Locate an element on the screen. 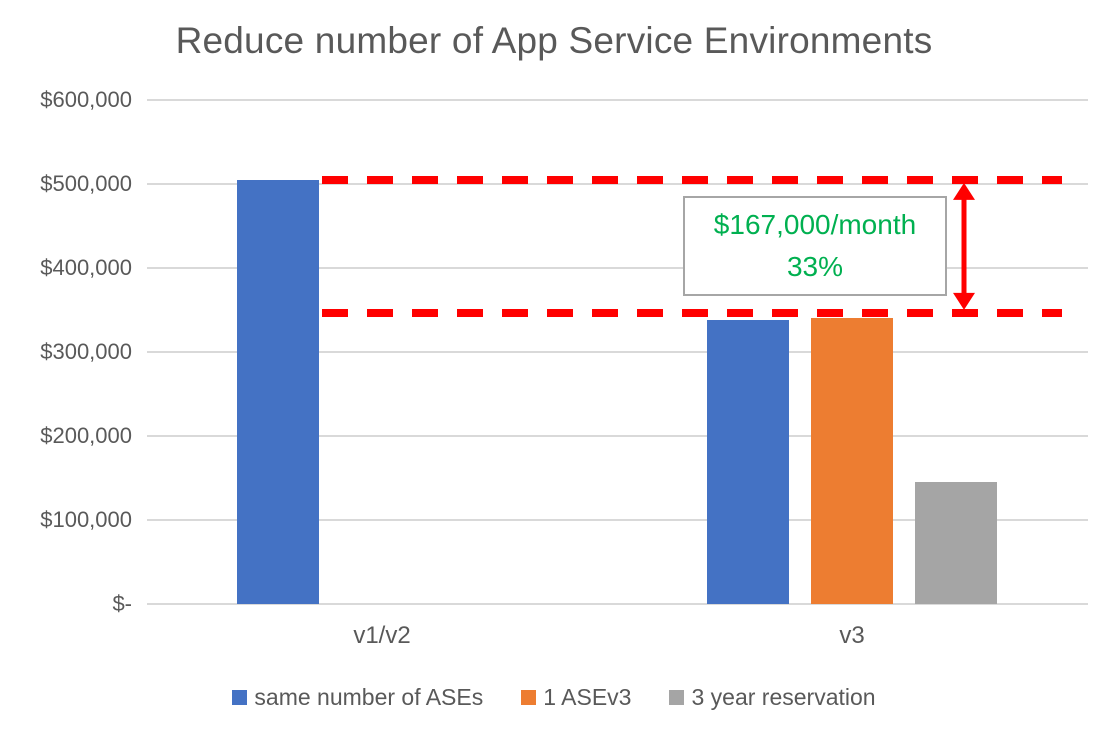 The width and height of the screenshot is (1108, 730). legend-item-same-number-of-ases: same number of ASEs is located at coordinates (357, 697).